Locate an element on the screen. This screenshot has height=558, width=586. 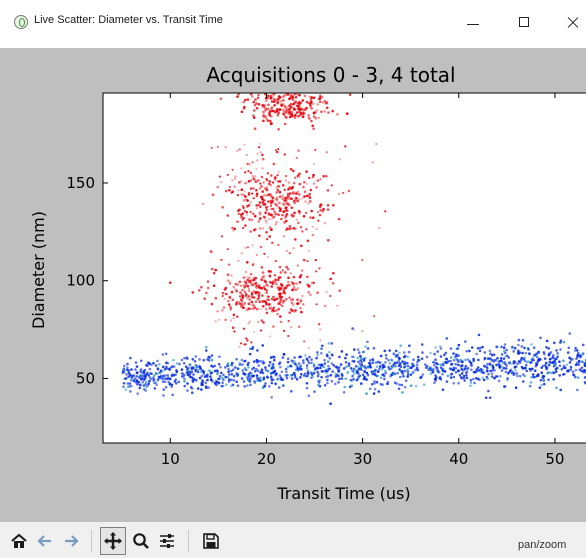
back-button is located at coordinates (45, 541).